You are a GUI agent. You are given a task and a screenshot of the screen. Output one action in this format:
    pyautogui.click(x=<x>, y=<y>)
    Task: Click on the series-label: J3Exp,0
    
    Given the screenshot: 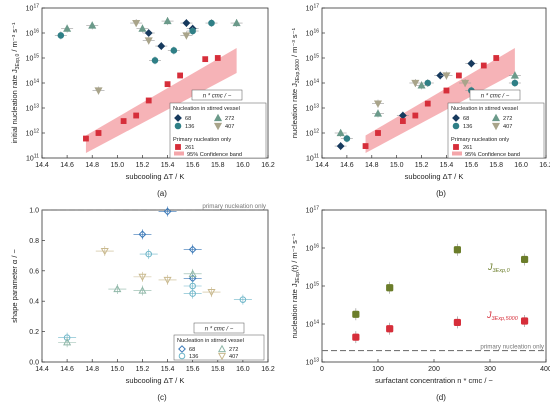 What is the action you would take?
    pyautogui.click(x=499, y=268)
    